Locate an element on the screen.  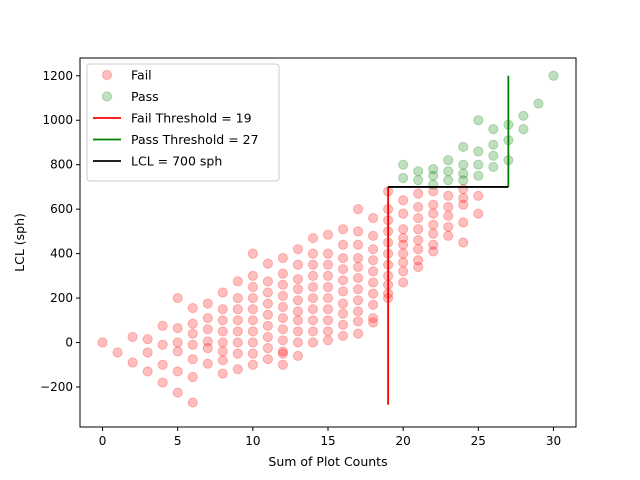
x-tick-label: 10 is located at coordinates (252, 441).